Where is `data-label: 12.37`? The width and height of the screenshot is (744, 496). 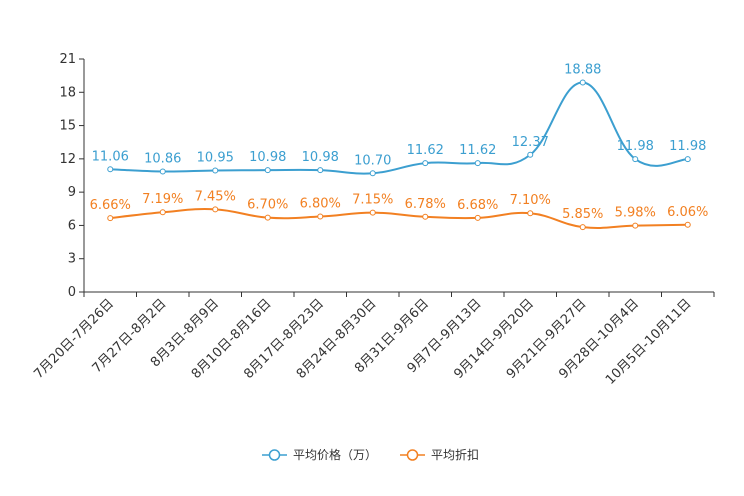 data-label: 12.37 is located at coordinates (530, 142).